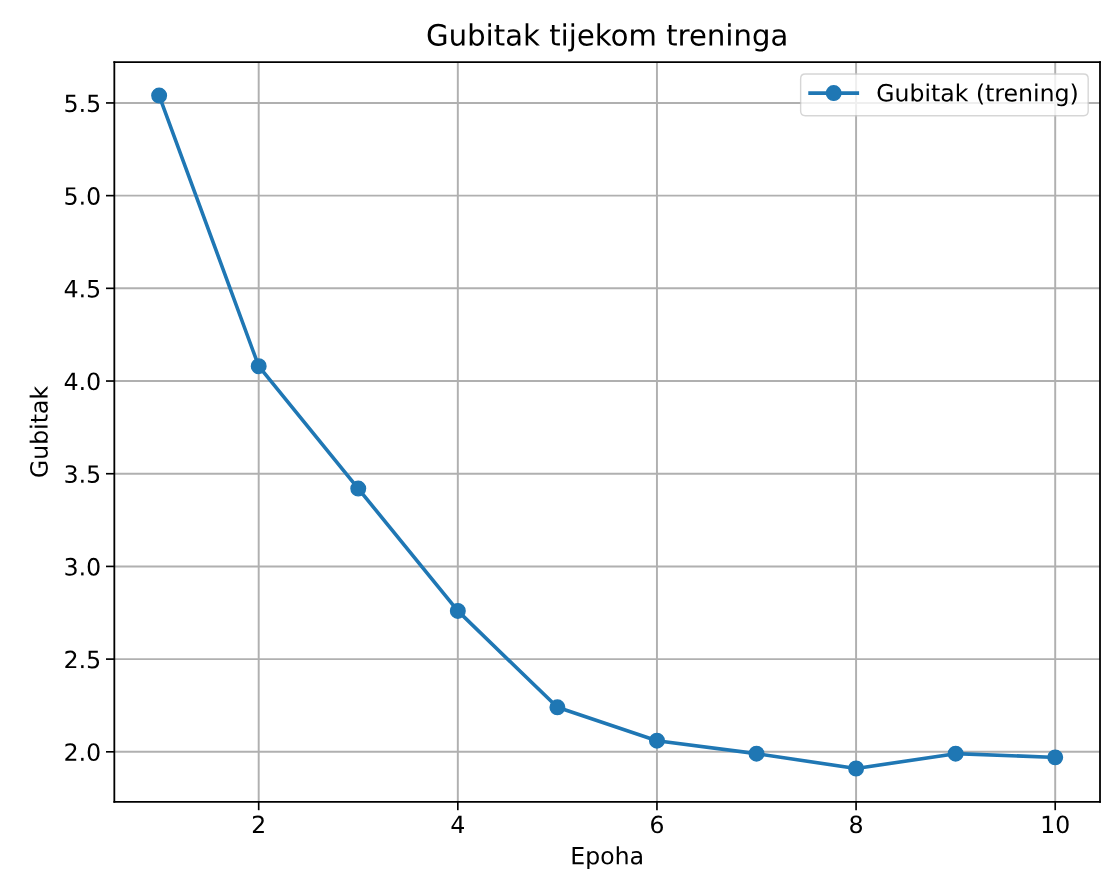 This screenshot has height=888, width=1110. I want to click on y-tick-label: 2.0, so click(82, 752).